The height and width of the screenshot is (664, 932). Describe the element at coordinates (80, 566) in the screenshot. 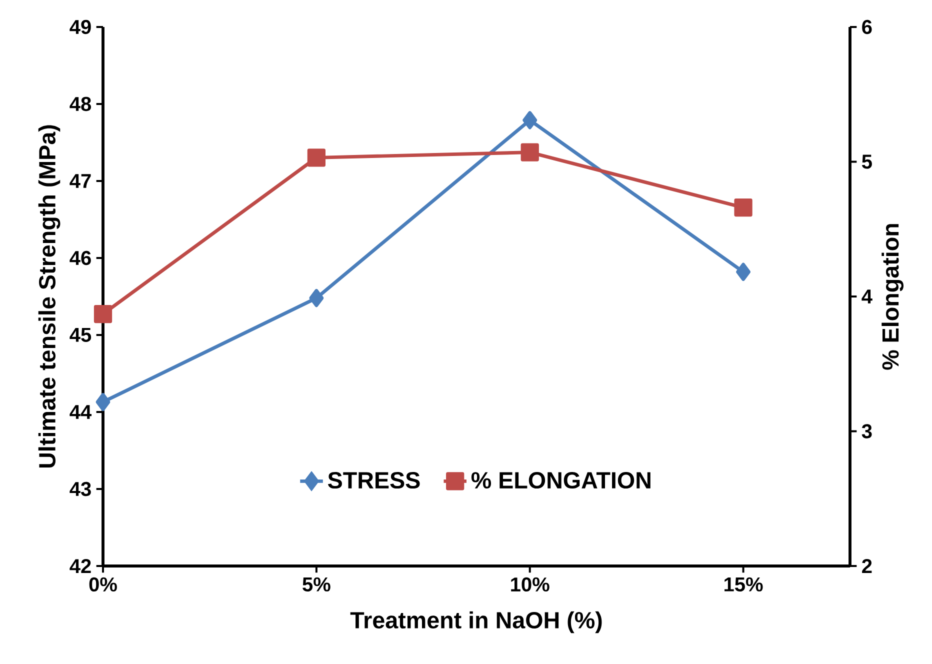

I see `y-tick-label: 42` at that location.